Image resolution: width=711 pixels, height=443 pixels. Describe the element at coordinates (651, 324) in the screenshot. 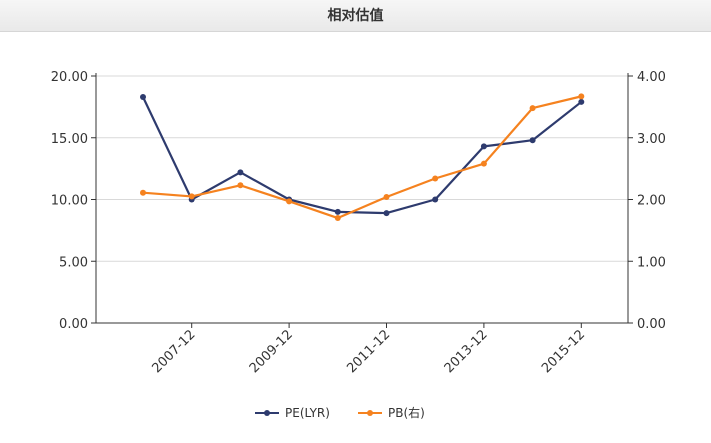

I see `right-tick-label: 0.00` at that location.